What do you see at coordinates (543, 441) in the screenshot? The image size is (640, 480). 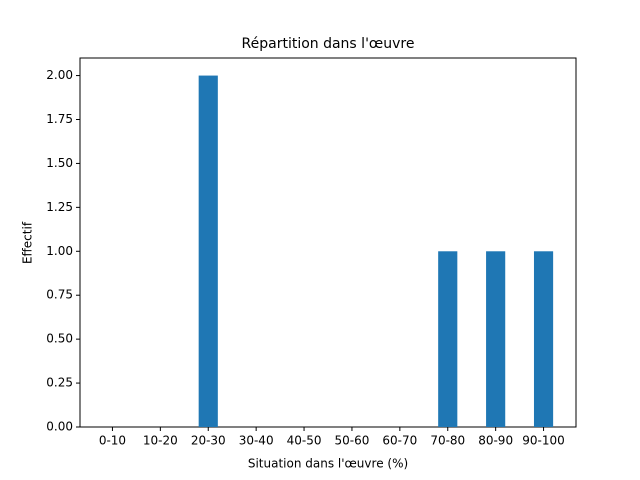 I see `x-tick-label: 90-100` at bounding box center [543, 441].